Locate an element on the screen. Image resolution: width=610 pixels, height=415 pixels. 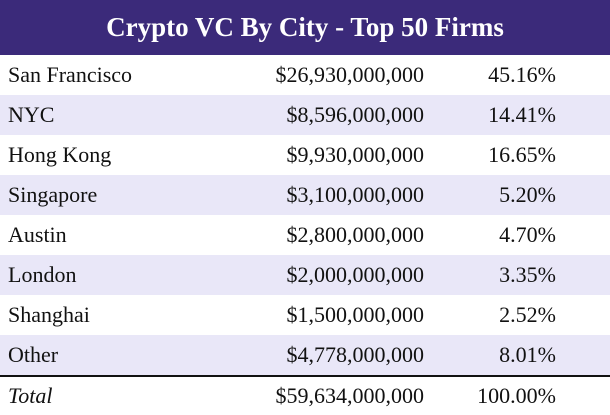
table-row: Other $4,778,000,000 8.01% is located at coordinates (305, 355).